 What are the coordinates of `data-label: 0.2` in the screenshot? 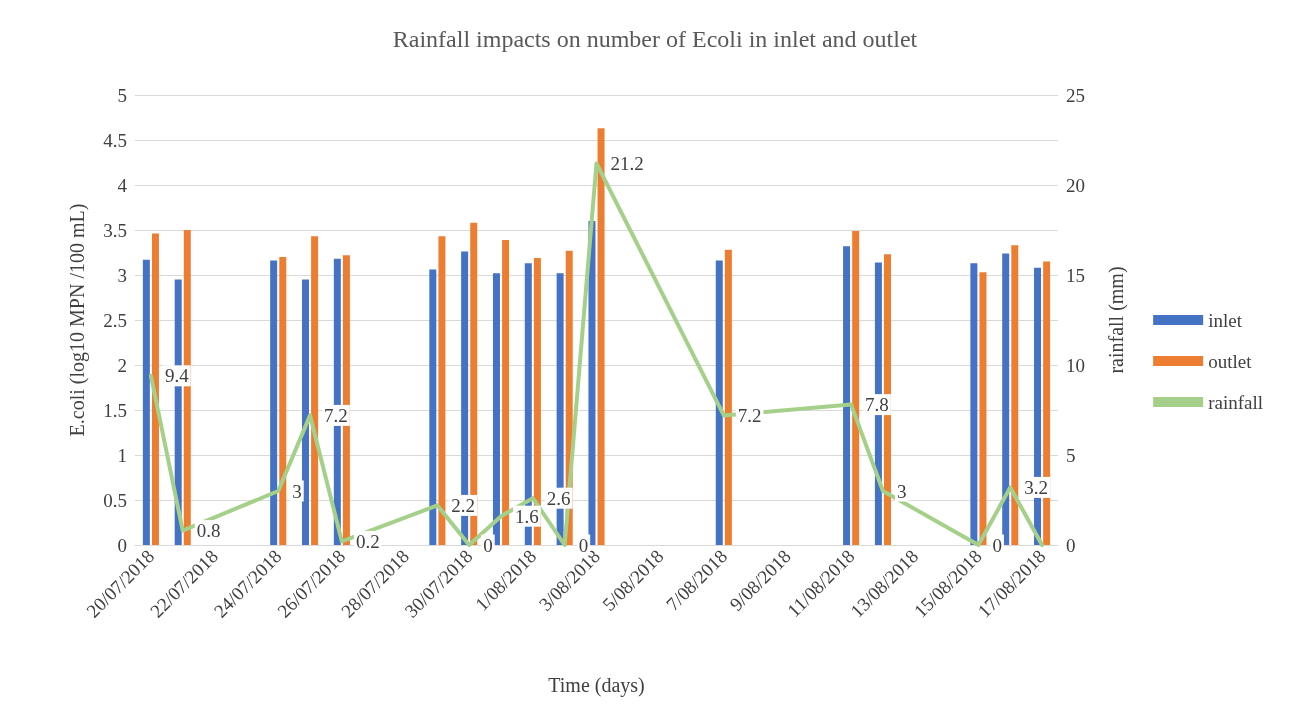 It's located at (367, 541).